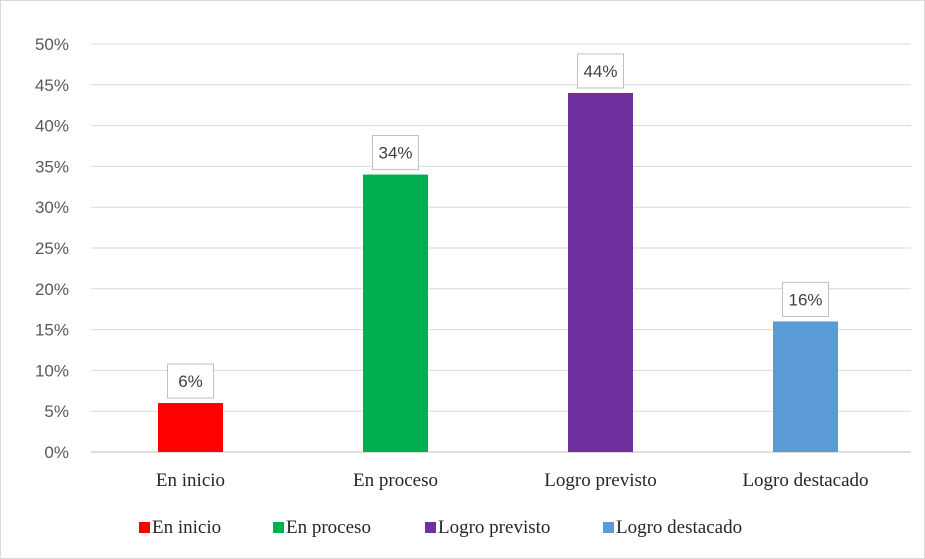 This screenshot has height=559, width=925. What do you see at coordinates (186, 527) in the screenshot?
I see `legend-entry: En inicio` at bounding box center [186, 527].